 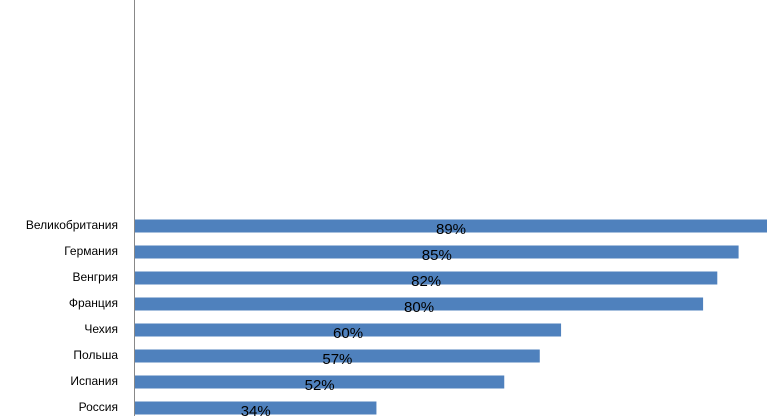 I want to click on value-label: 34%, so click(x=256, y=409).